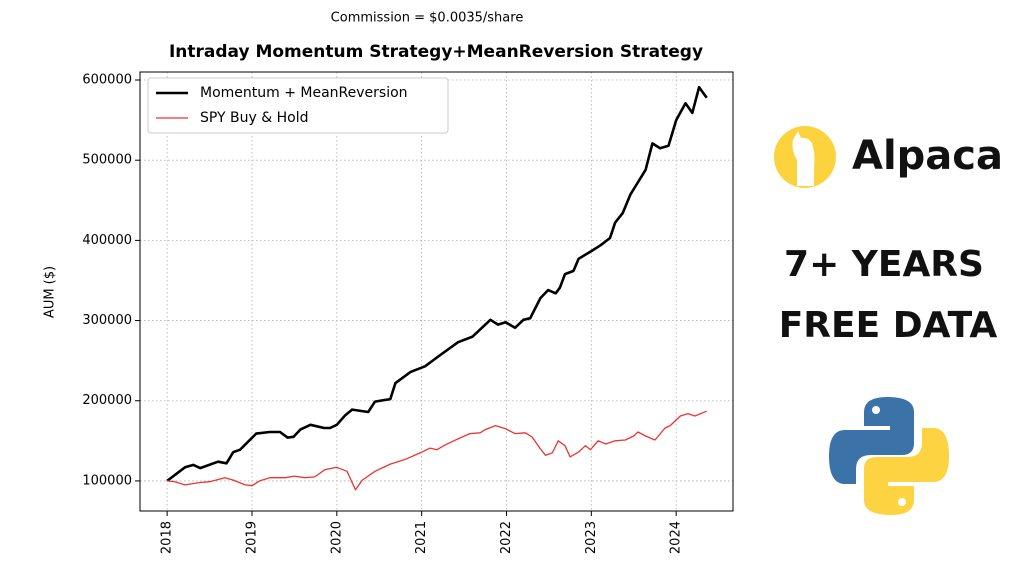 Image resolution: width=1024 pixels, height=576 pixels. What do you see at coordinates (107, 160) in the screenshot?
I see `y-tick-label: 500000` at bounding box center [107, 160].